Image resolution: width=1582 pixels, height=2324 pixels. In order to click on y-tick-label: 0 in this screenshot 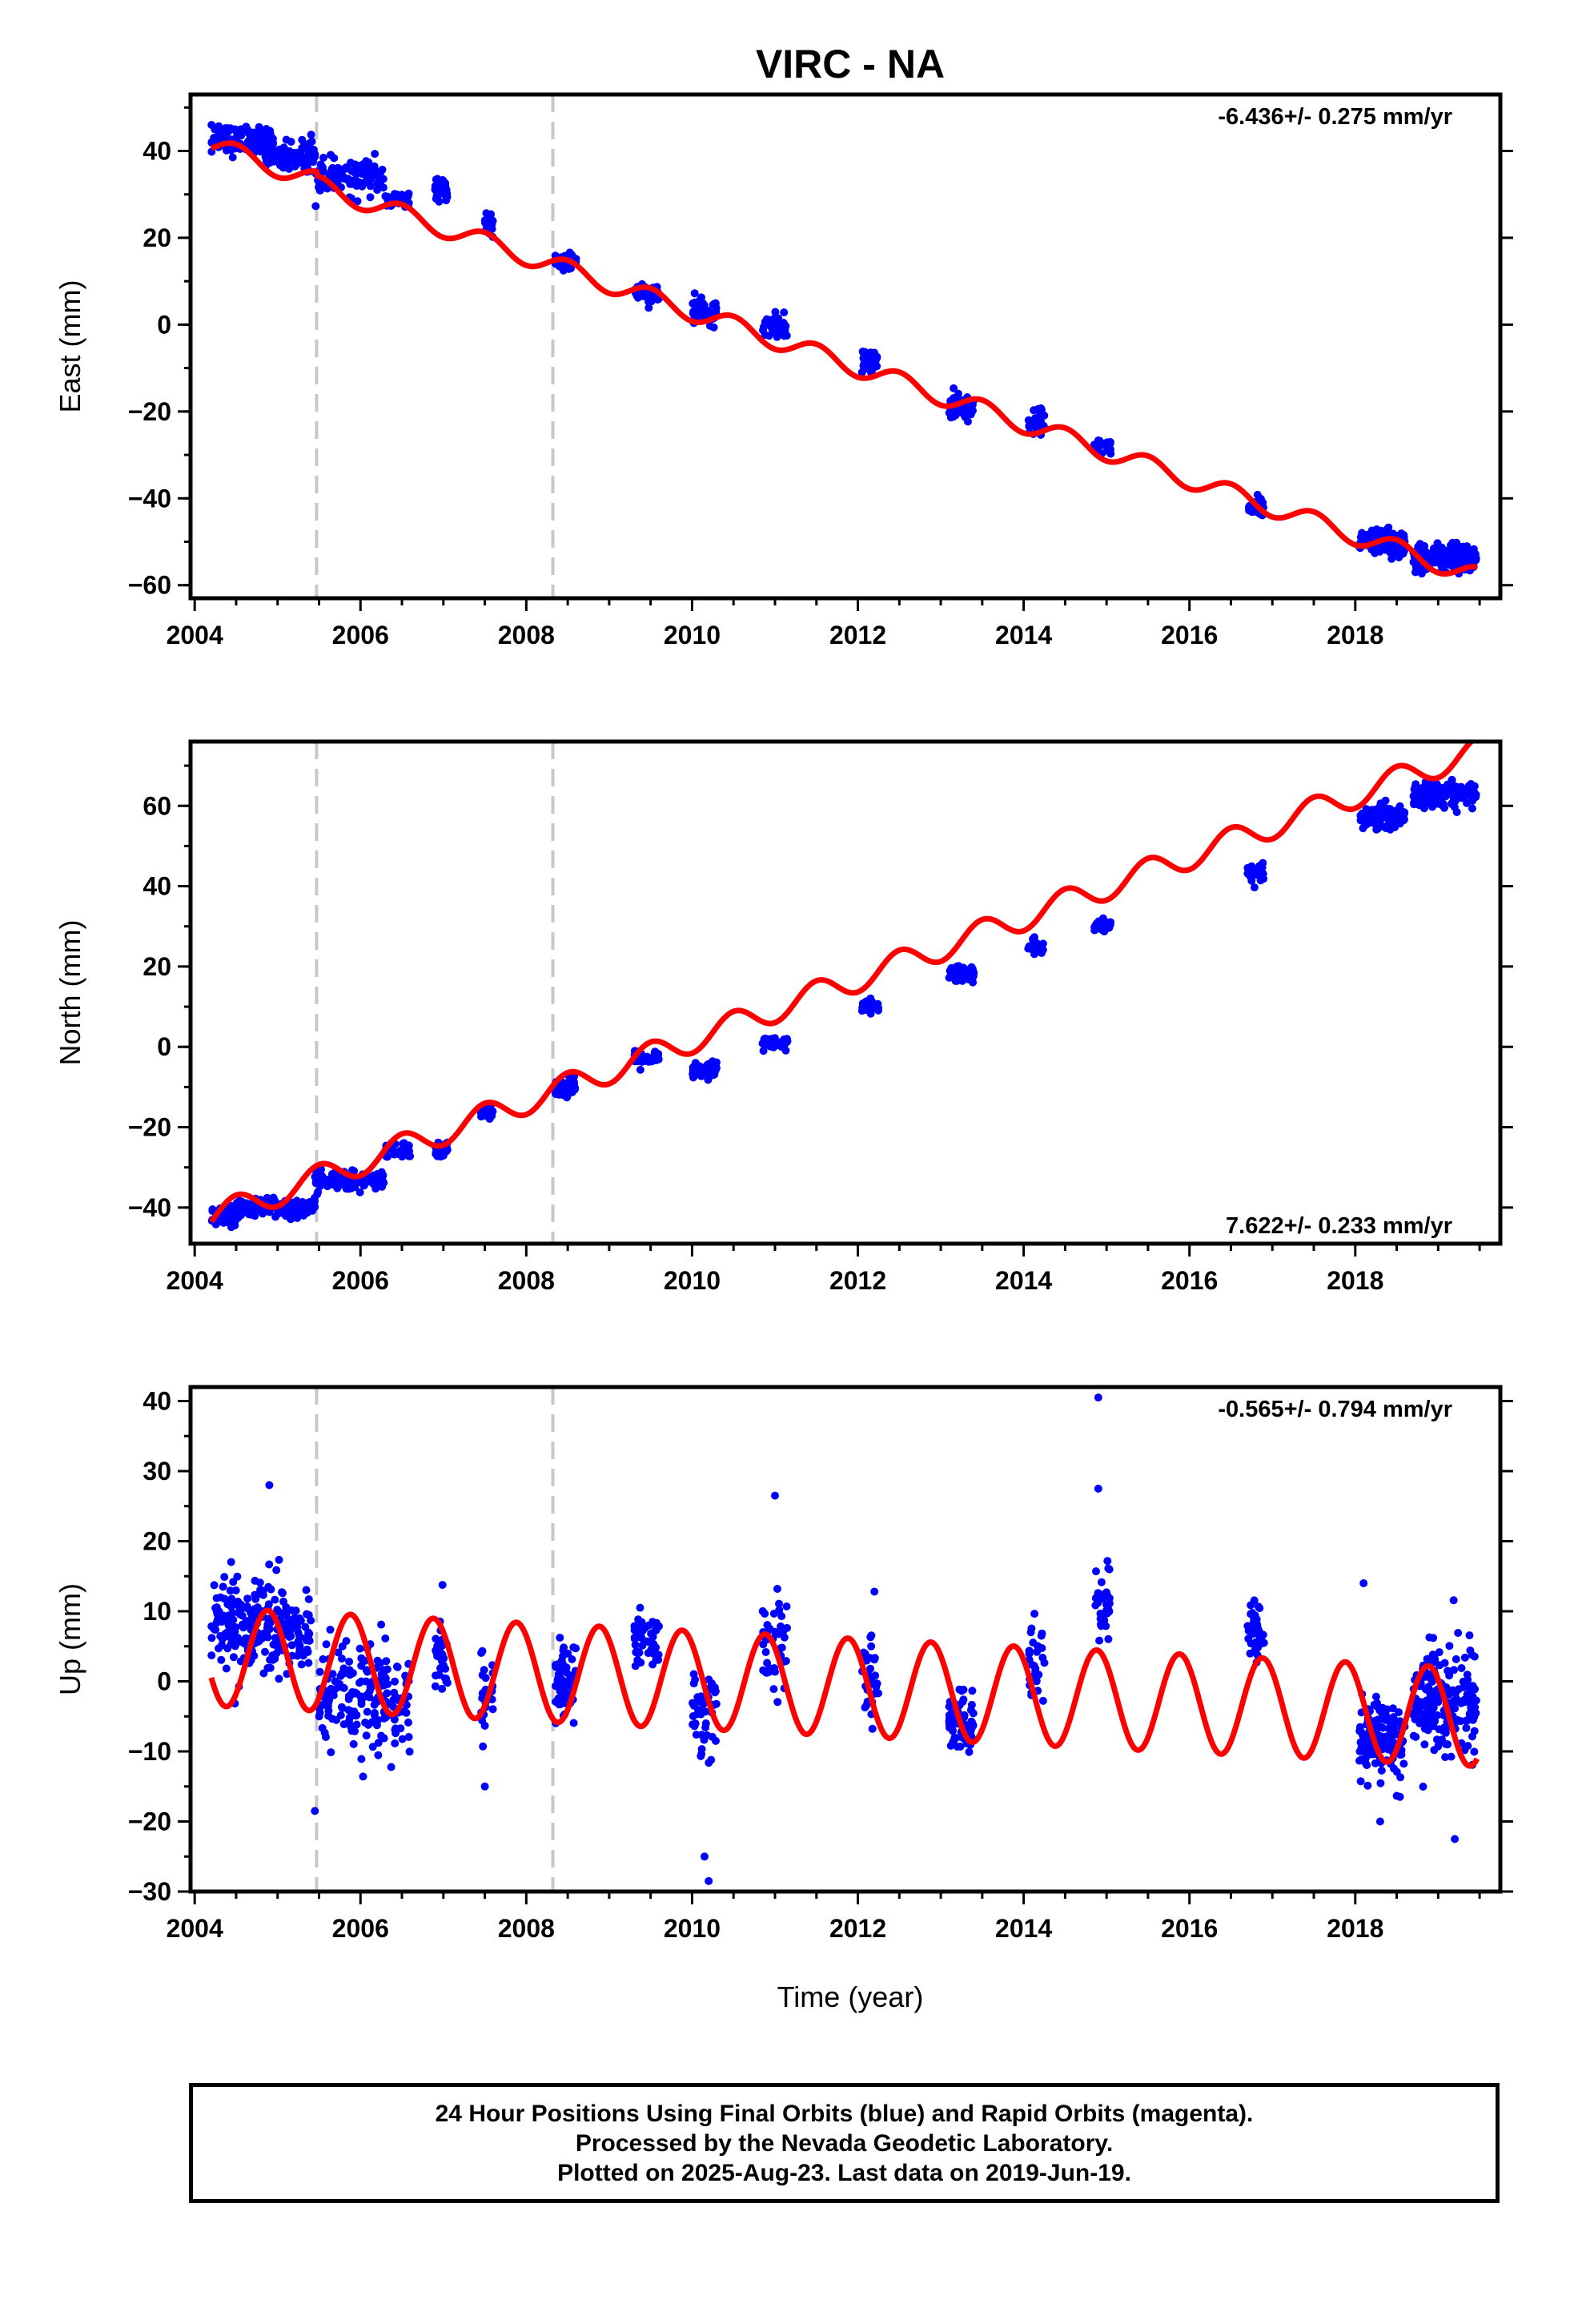, I will do `click(164, 1046)`.